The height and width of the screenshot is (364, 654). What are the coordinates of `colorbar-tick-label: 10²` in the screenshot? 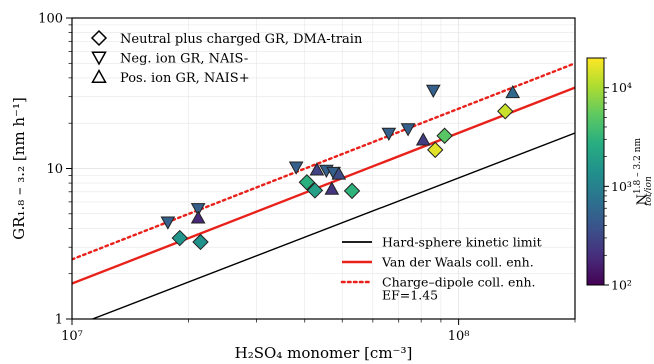 It's located at (621, 285).